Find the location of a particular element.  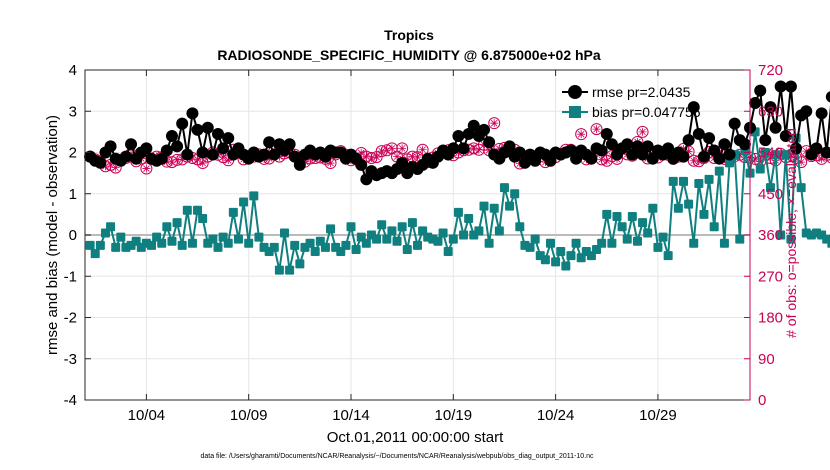

y-tick-label: -1 is located at coordinates (70, 276).